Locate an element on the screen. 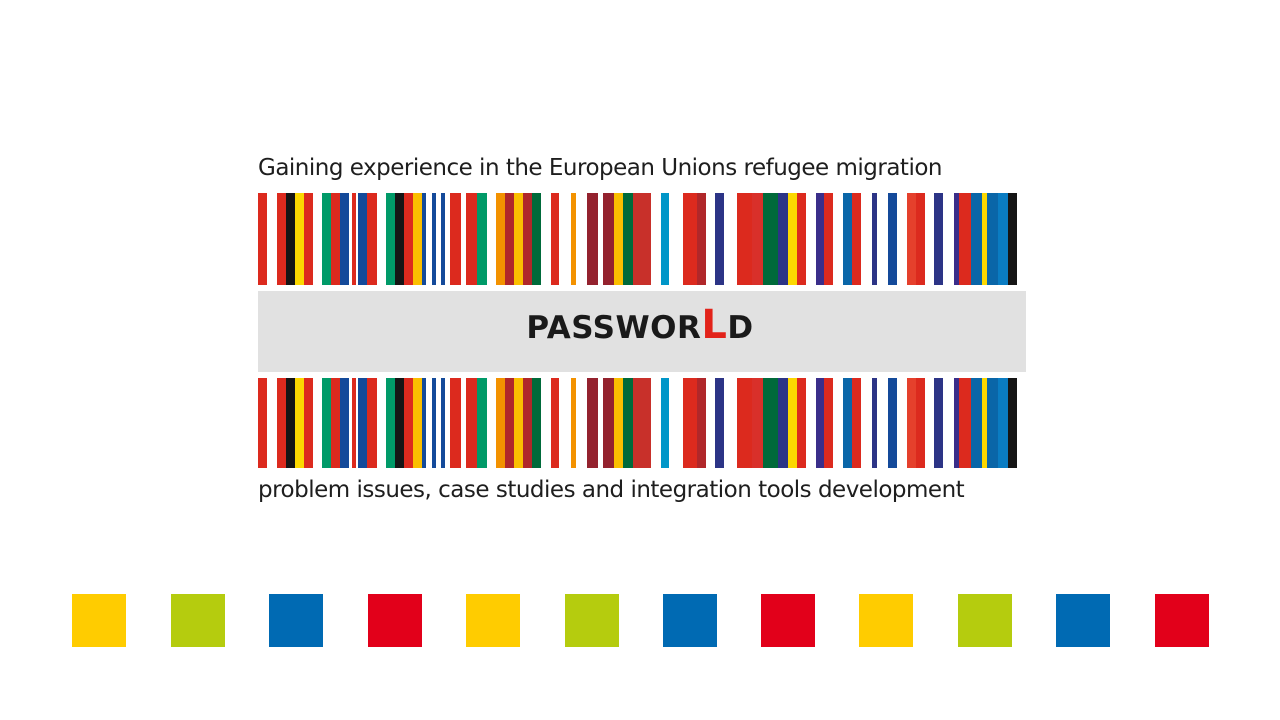  logo-name-band is located at coordinates (642, 331).